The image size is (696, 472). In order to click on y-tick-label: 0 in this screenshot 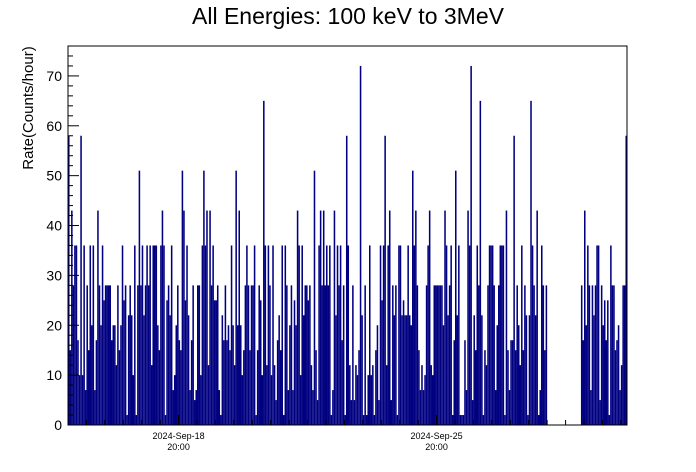, I will do `click(58, 425)`.